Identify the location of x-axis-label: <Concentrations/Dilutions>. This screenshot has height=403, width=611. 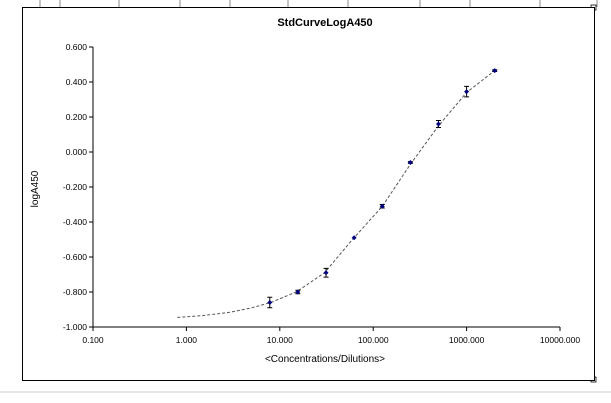
(325, 359).